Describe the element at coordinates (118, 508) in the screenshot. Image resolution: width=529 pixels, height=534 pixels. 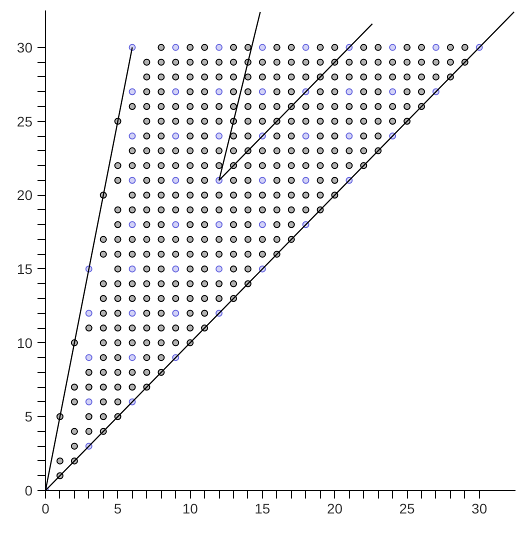
I see `x-tick-label: 5` at that location.